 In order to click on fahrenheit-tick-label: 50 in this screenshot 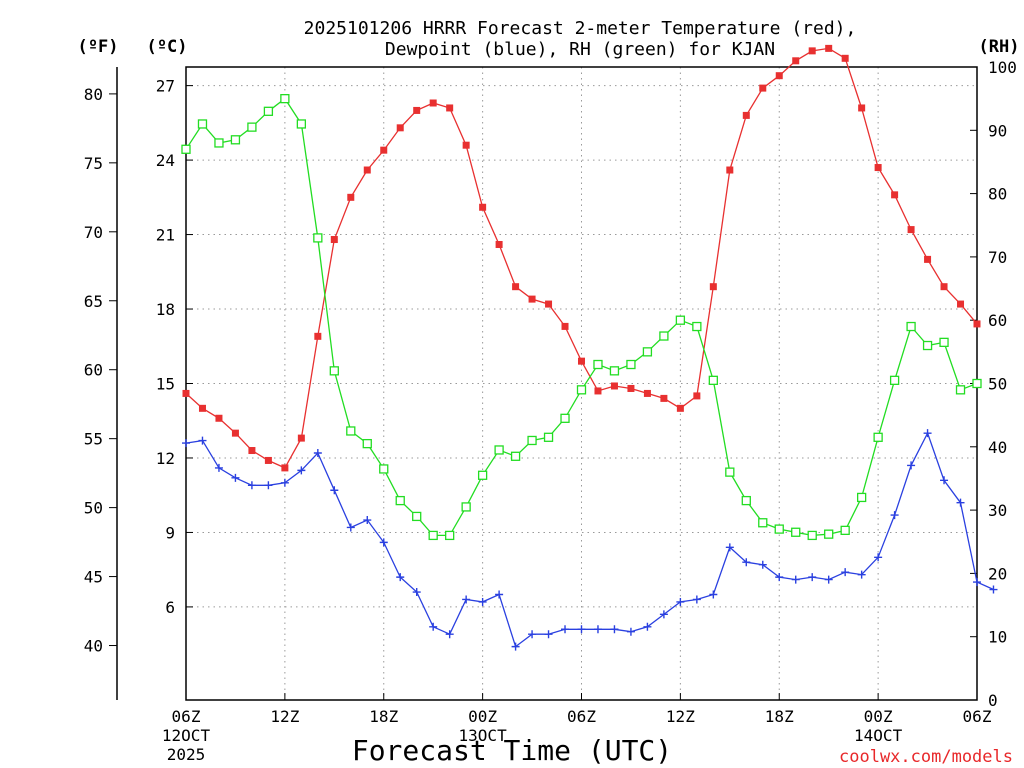, I will do `click(93, 508)`.